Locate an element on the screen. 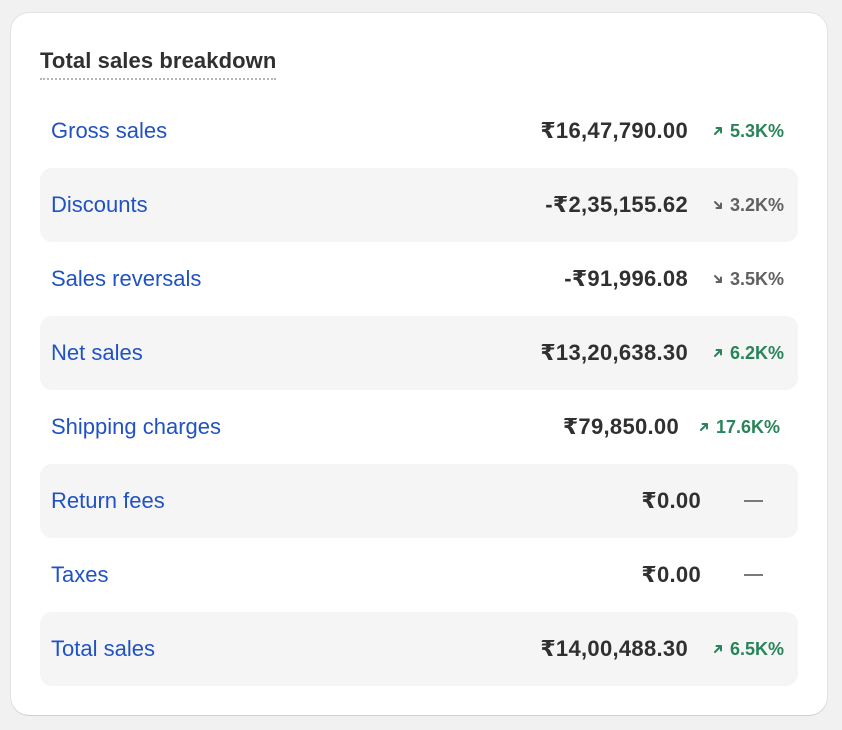 This screenshot has width=842, height=730. total-sales-change: 6.5K% is located at coordinates (748, 649).